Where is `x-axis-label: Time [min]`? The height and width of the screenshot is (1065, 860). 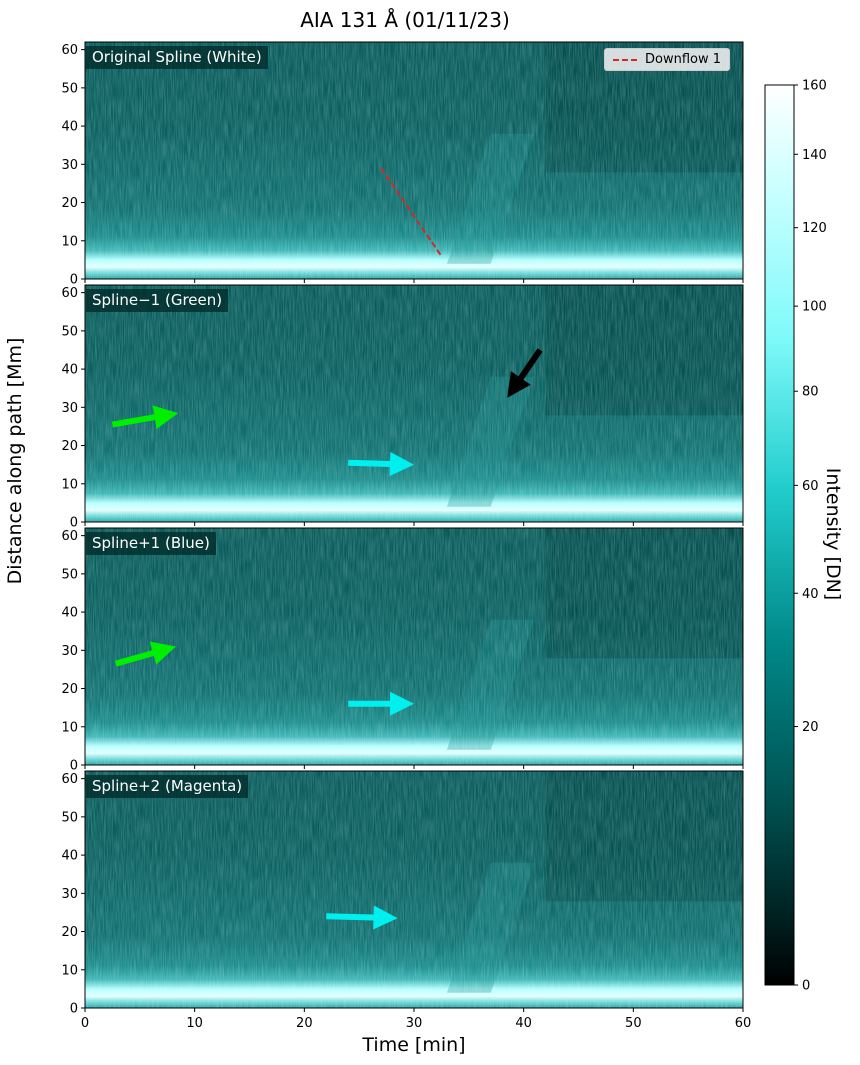 x-axis-label: Time [min] is located at coordinates (414, 1045).